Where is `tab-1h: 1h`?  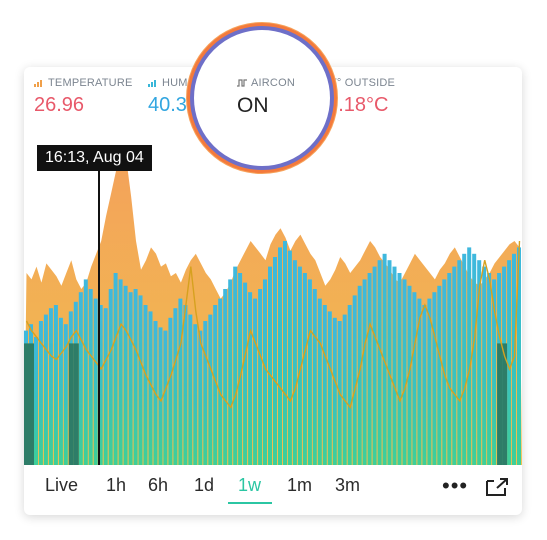 tab-1h: 1h is located at coordinates (116, 485).